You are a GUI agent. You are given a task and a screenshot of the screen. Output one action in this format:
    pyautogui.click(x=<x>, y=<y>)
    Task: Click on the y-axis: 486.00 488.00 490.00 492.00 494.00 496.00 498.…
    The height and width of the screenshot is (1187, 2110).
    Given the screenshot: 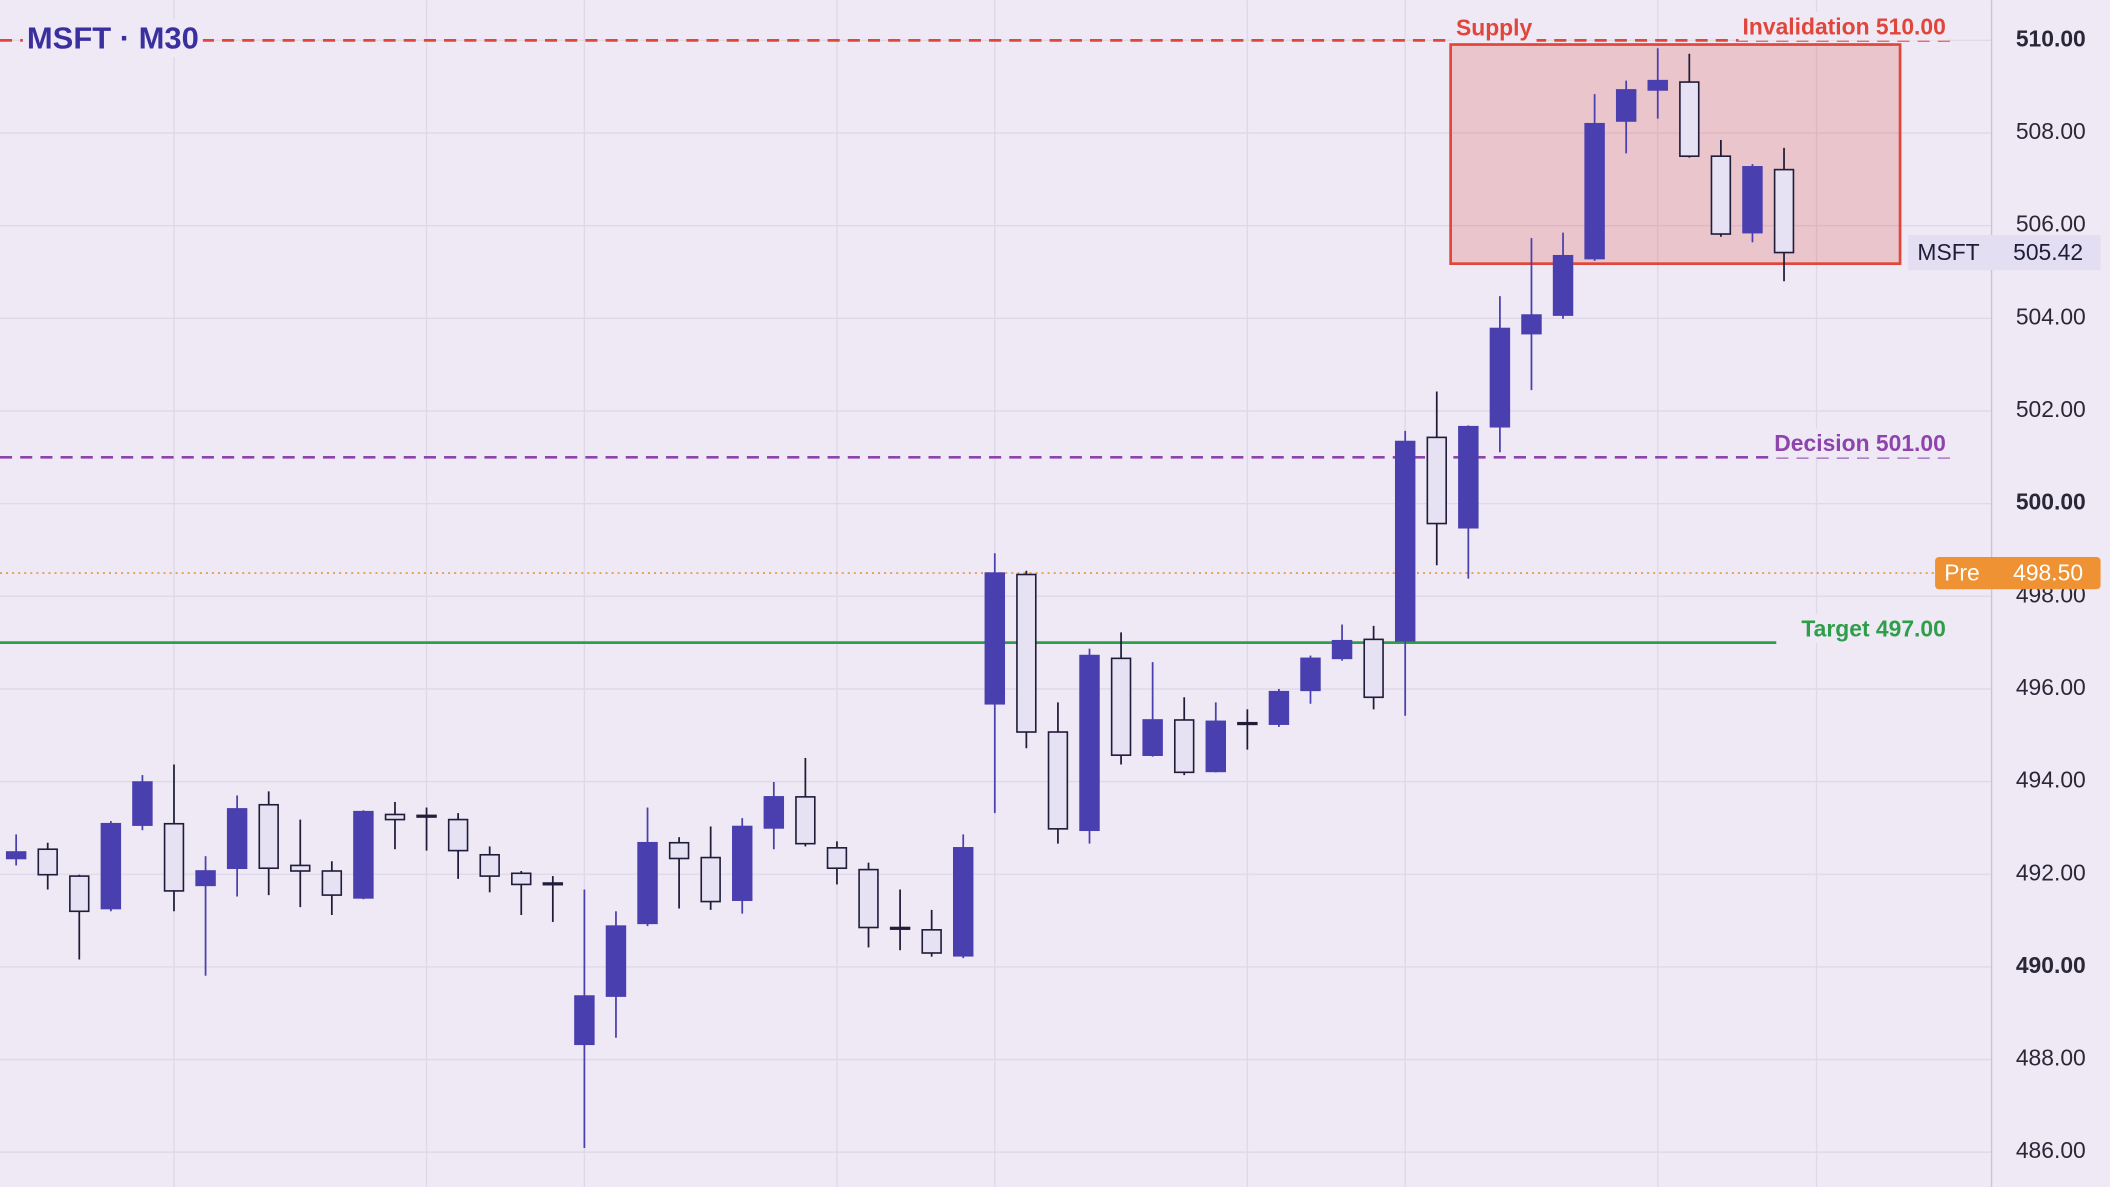 What is the action you would take?
    pyautogui.click(x=2004, y=594)
    